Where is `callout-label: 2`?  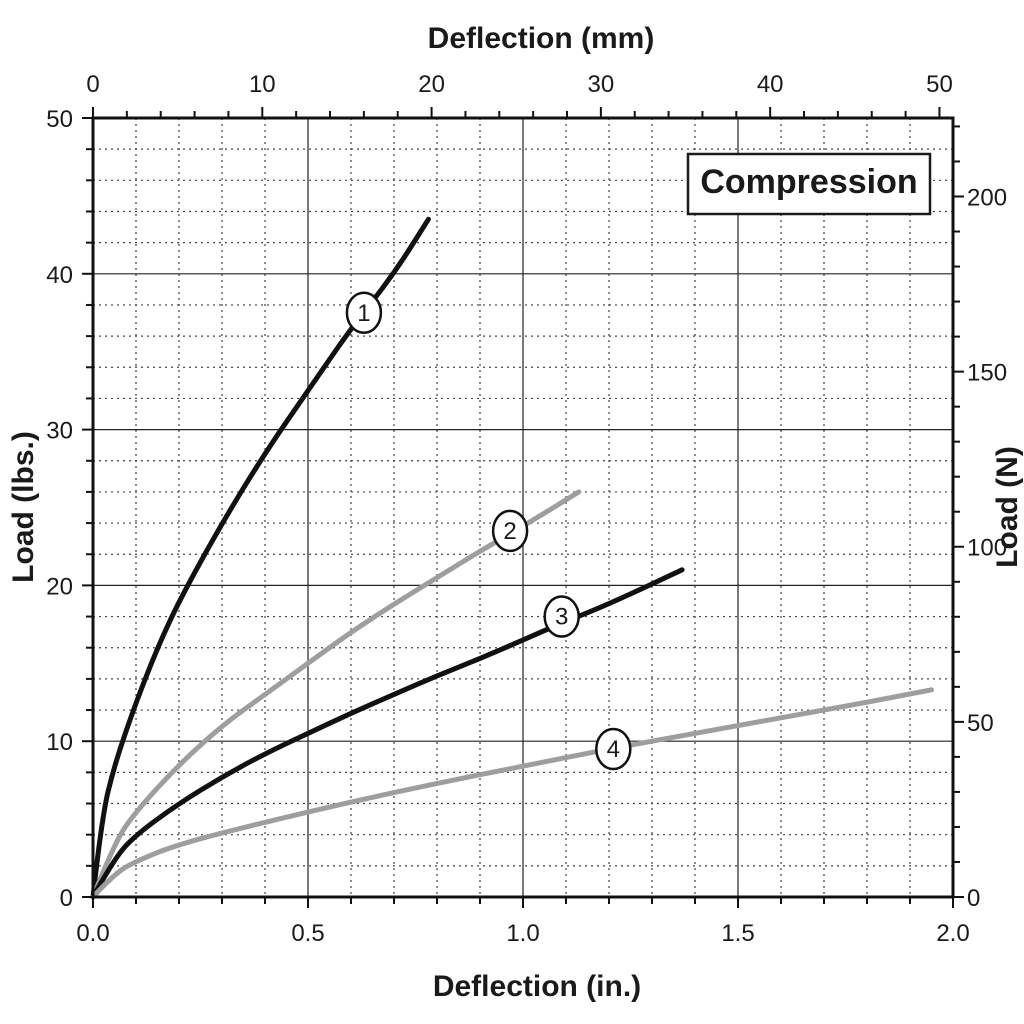 callout-label: 2 is located at coordinates (509, 531).